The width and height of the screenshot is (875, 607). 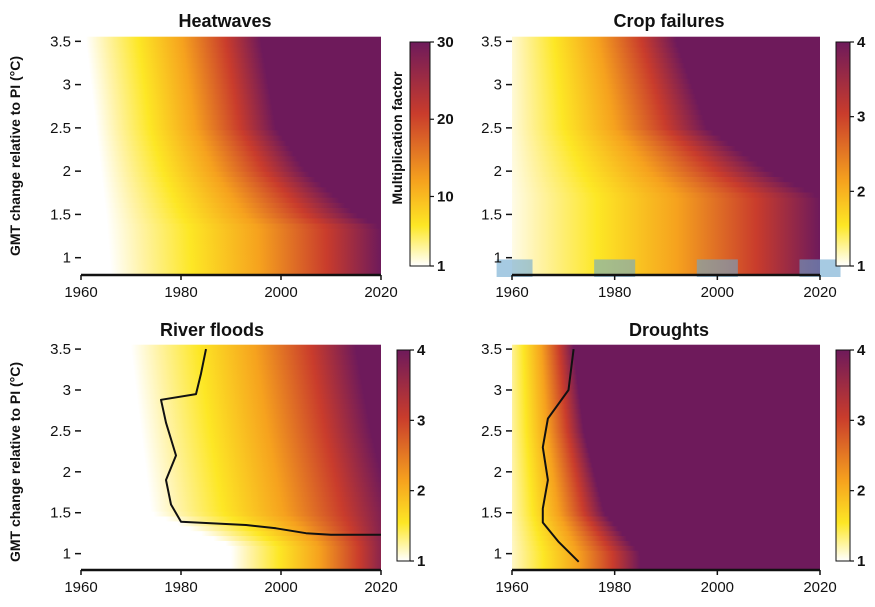 I want to click on panel-title: Droughts, so click(x=669, y=330).